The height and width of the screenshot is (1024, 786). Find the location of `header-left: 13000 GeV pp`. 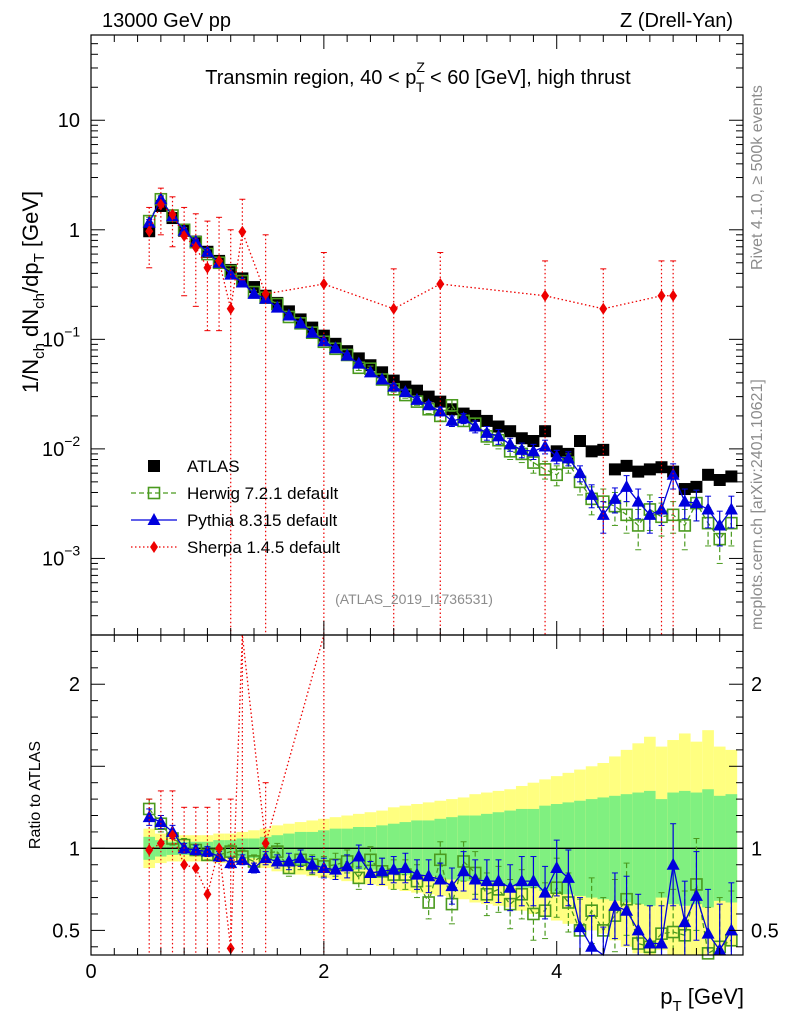

header-left: 13000 GeV pp is located at coordinates (166, 21).